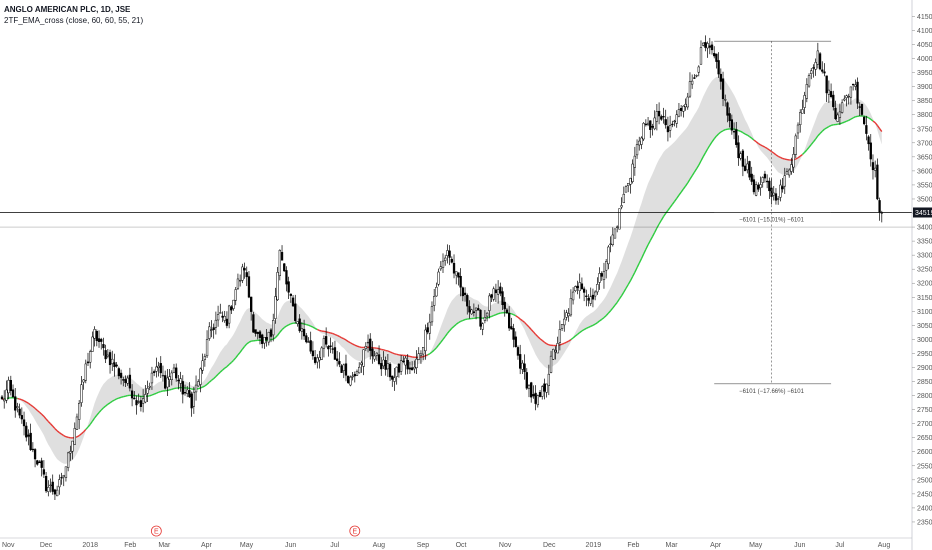  Describe the element at coordinates (207, 545) in the screenshot. I see `time-tick-label: Apr` at that location.